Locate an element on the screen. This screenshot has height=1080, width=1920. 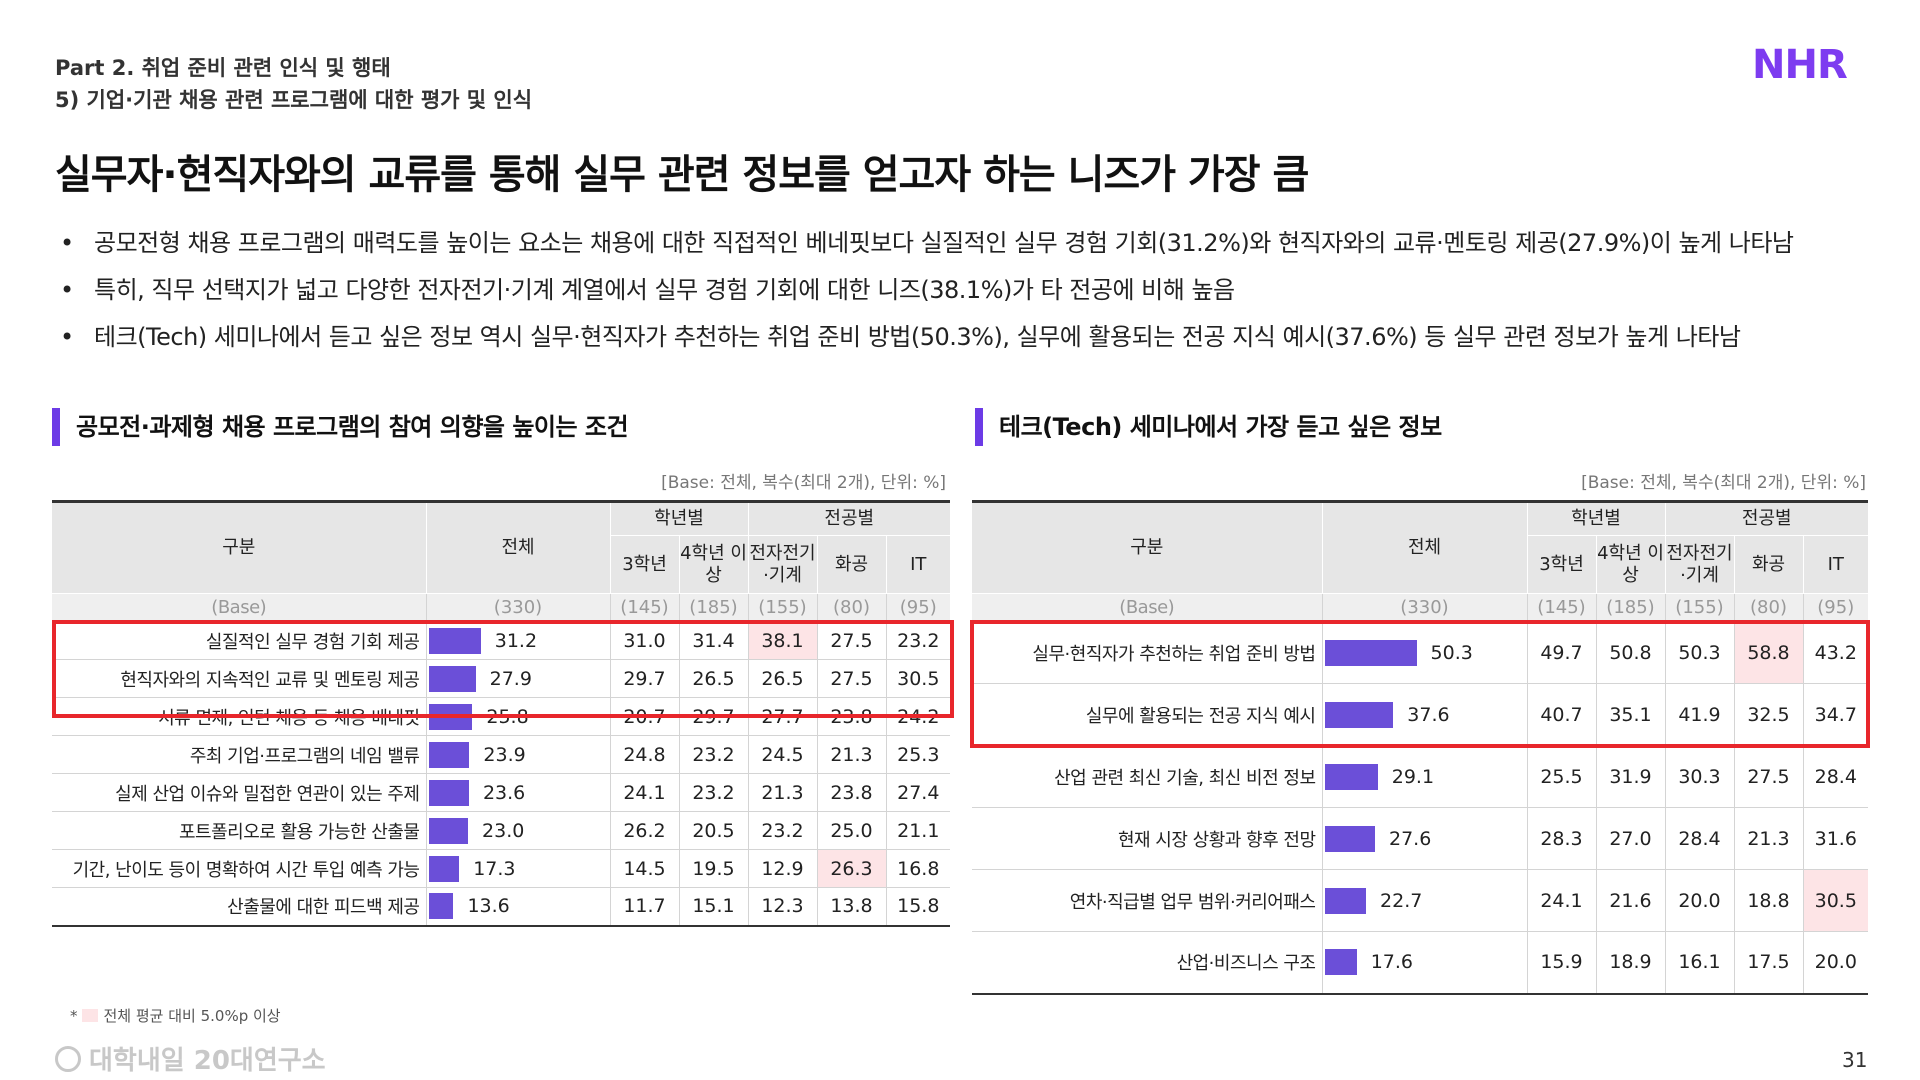
page-number: 31 is located at coordinates (1855, 1060).